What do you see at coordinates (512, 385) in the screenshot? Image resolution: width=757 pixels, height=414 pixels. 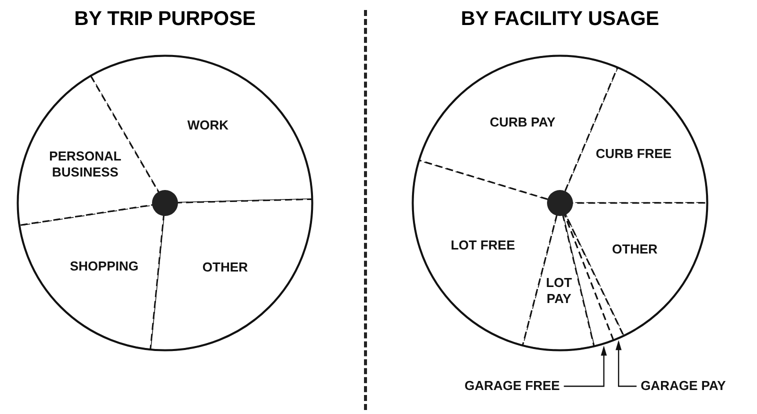 I see `slice-label: GARAGE FREE` at bounding box center [512, 385].